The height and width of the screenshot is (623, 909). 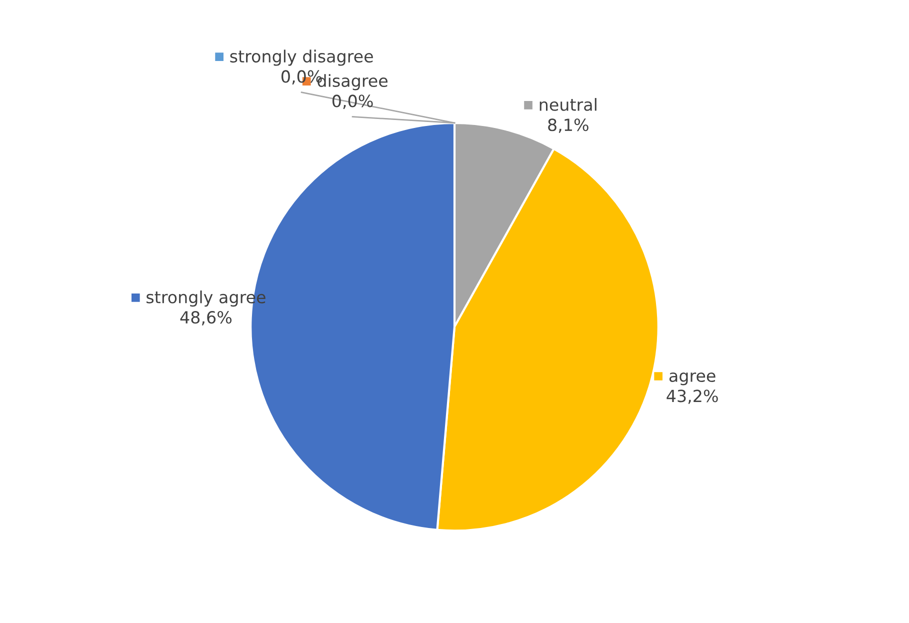 What do you see at coordinates (301, 58) in the screenshot?
I see `legend-label: strongly disagree` at bounding box center [301, 58].